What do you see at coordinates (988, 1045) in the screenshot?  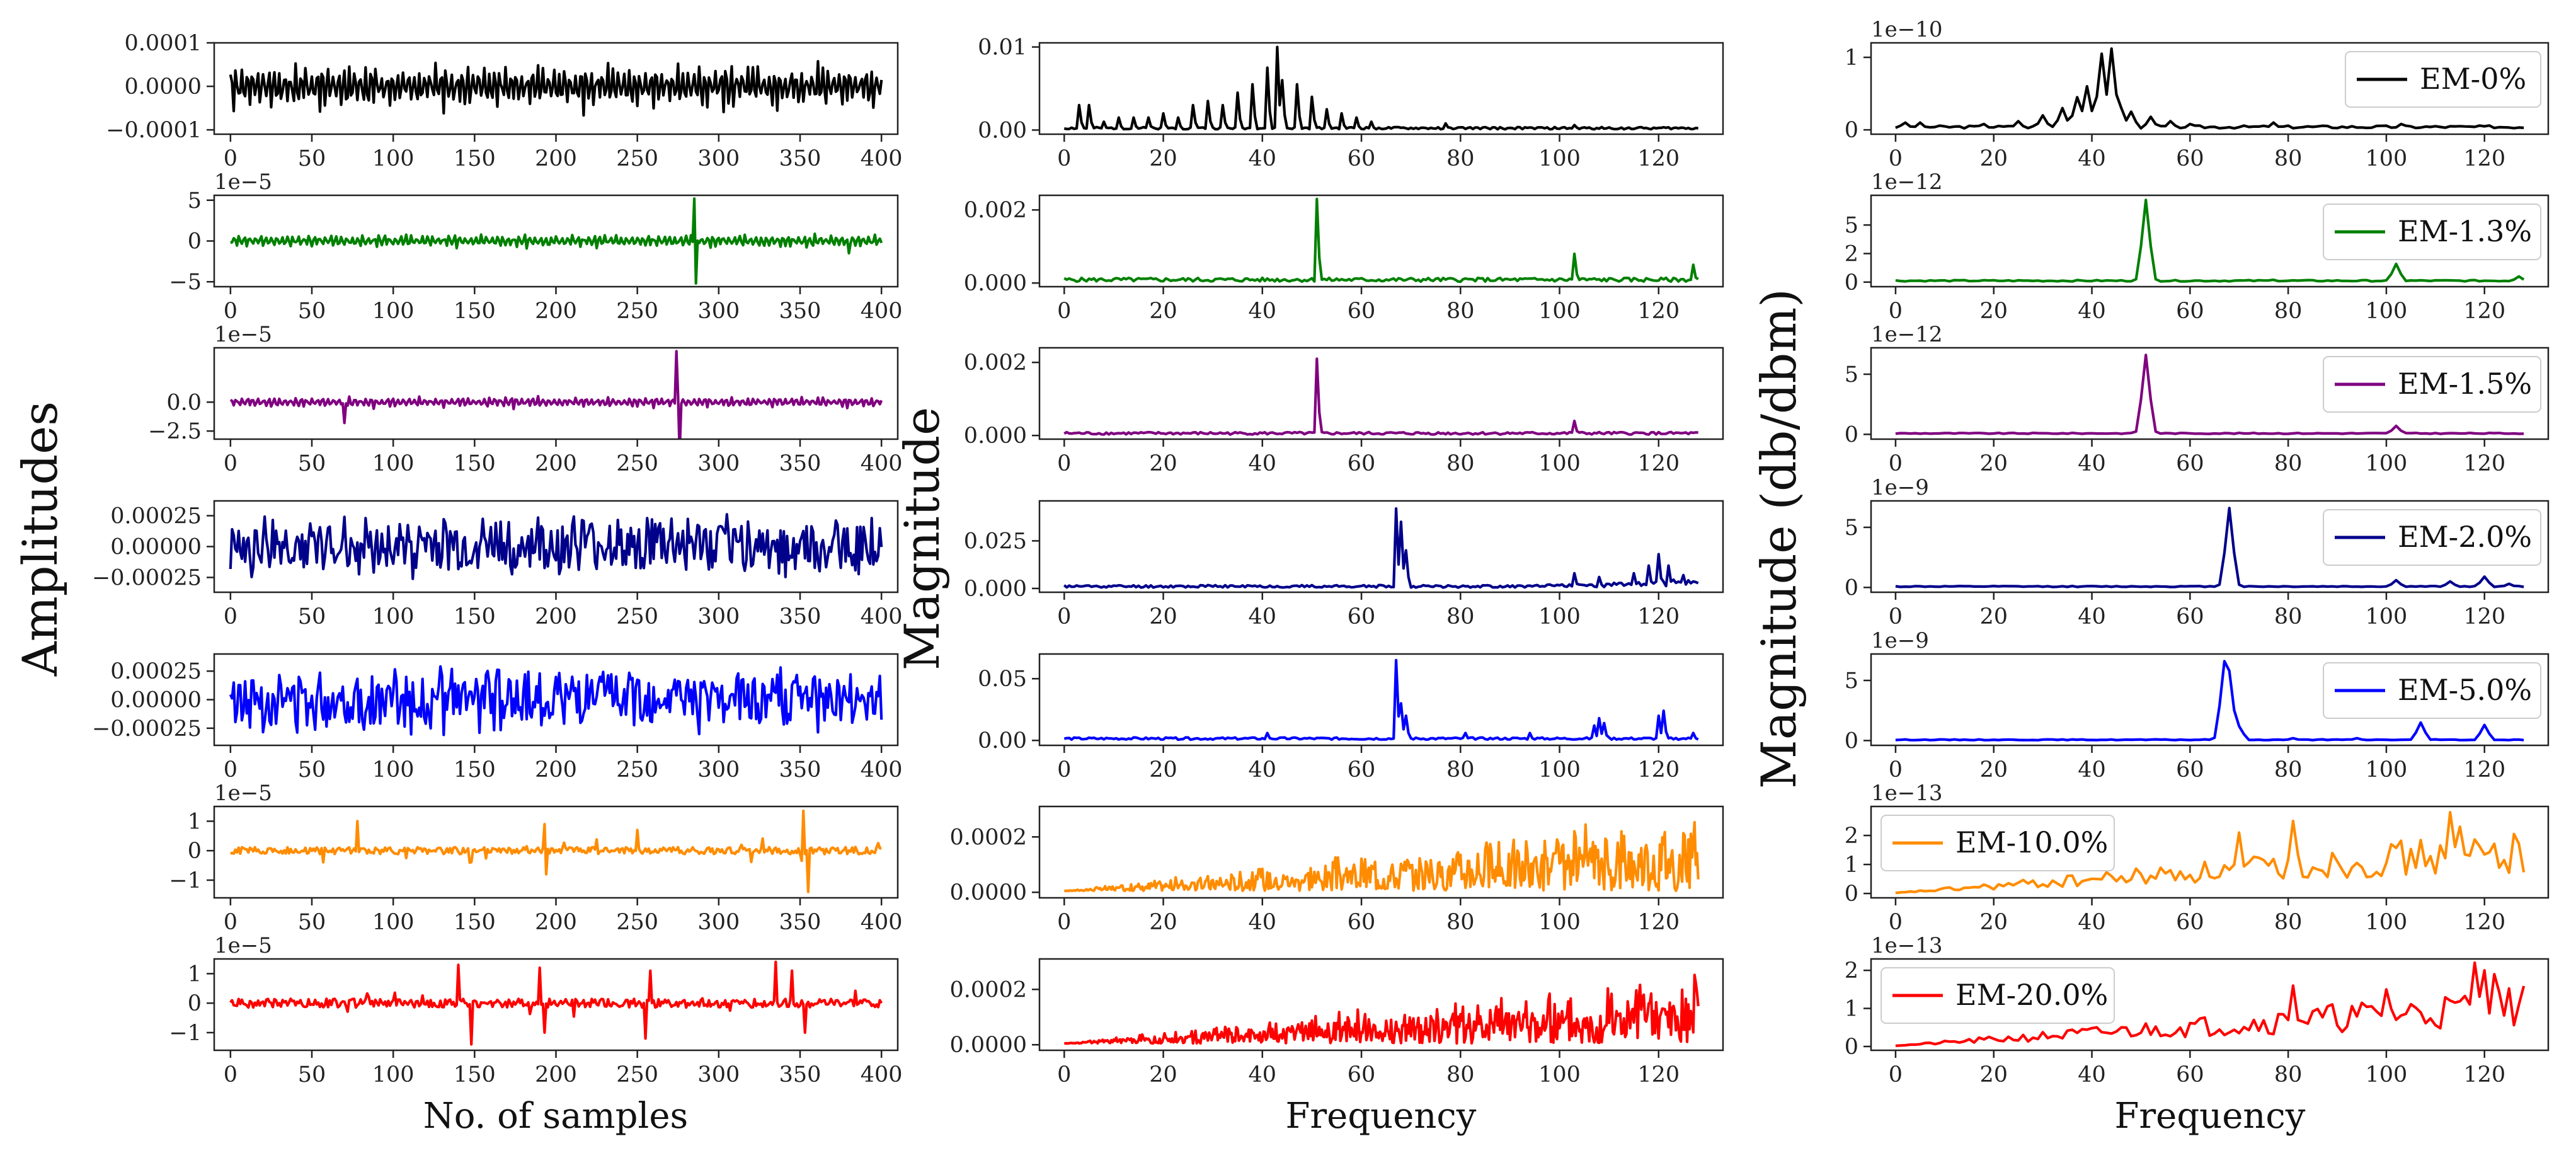 I see `y-tick-label: 0.0000` at bounding box center [988, 1045].